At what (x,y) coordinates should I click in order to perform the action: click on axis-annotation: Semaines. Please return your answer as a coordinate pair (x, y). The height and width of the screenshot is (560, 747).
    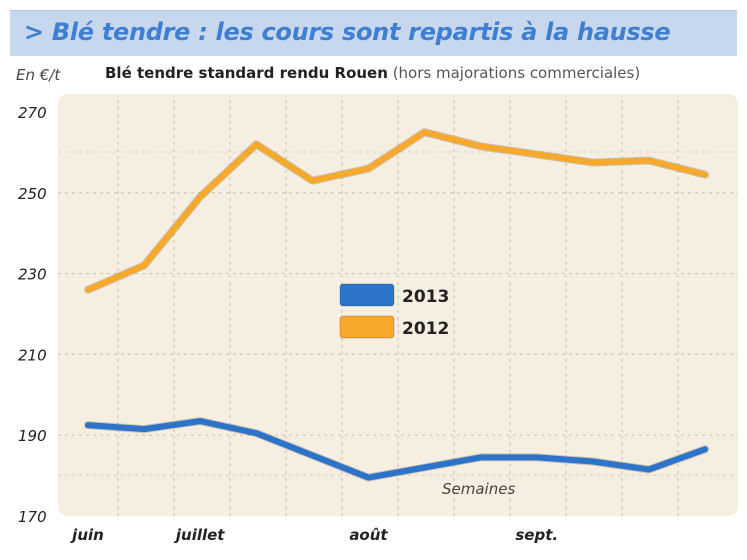
    Looking at the image, I should click on (478, 489).